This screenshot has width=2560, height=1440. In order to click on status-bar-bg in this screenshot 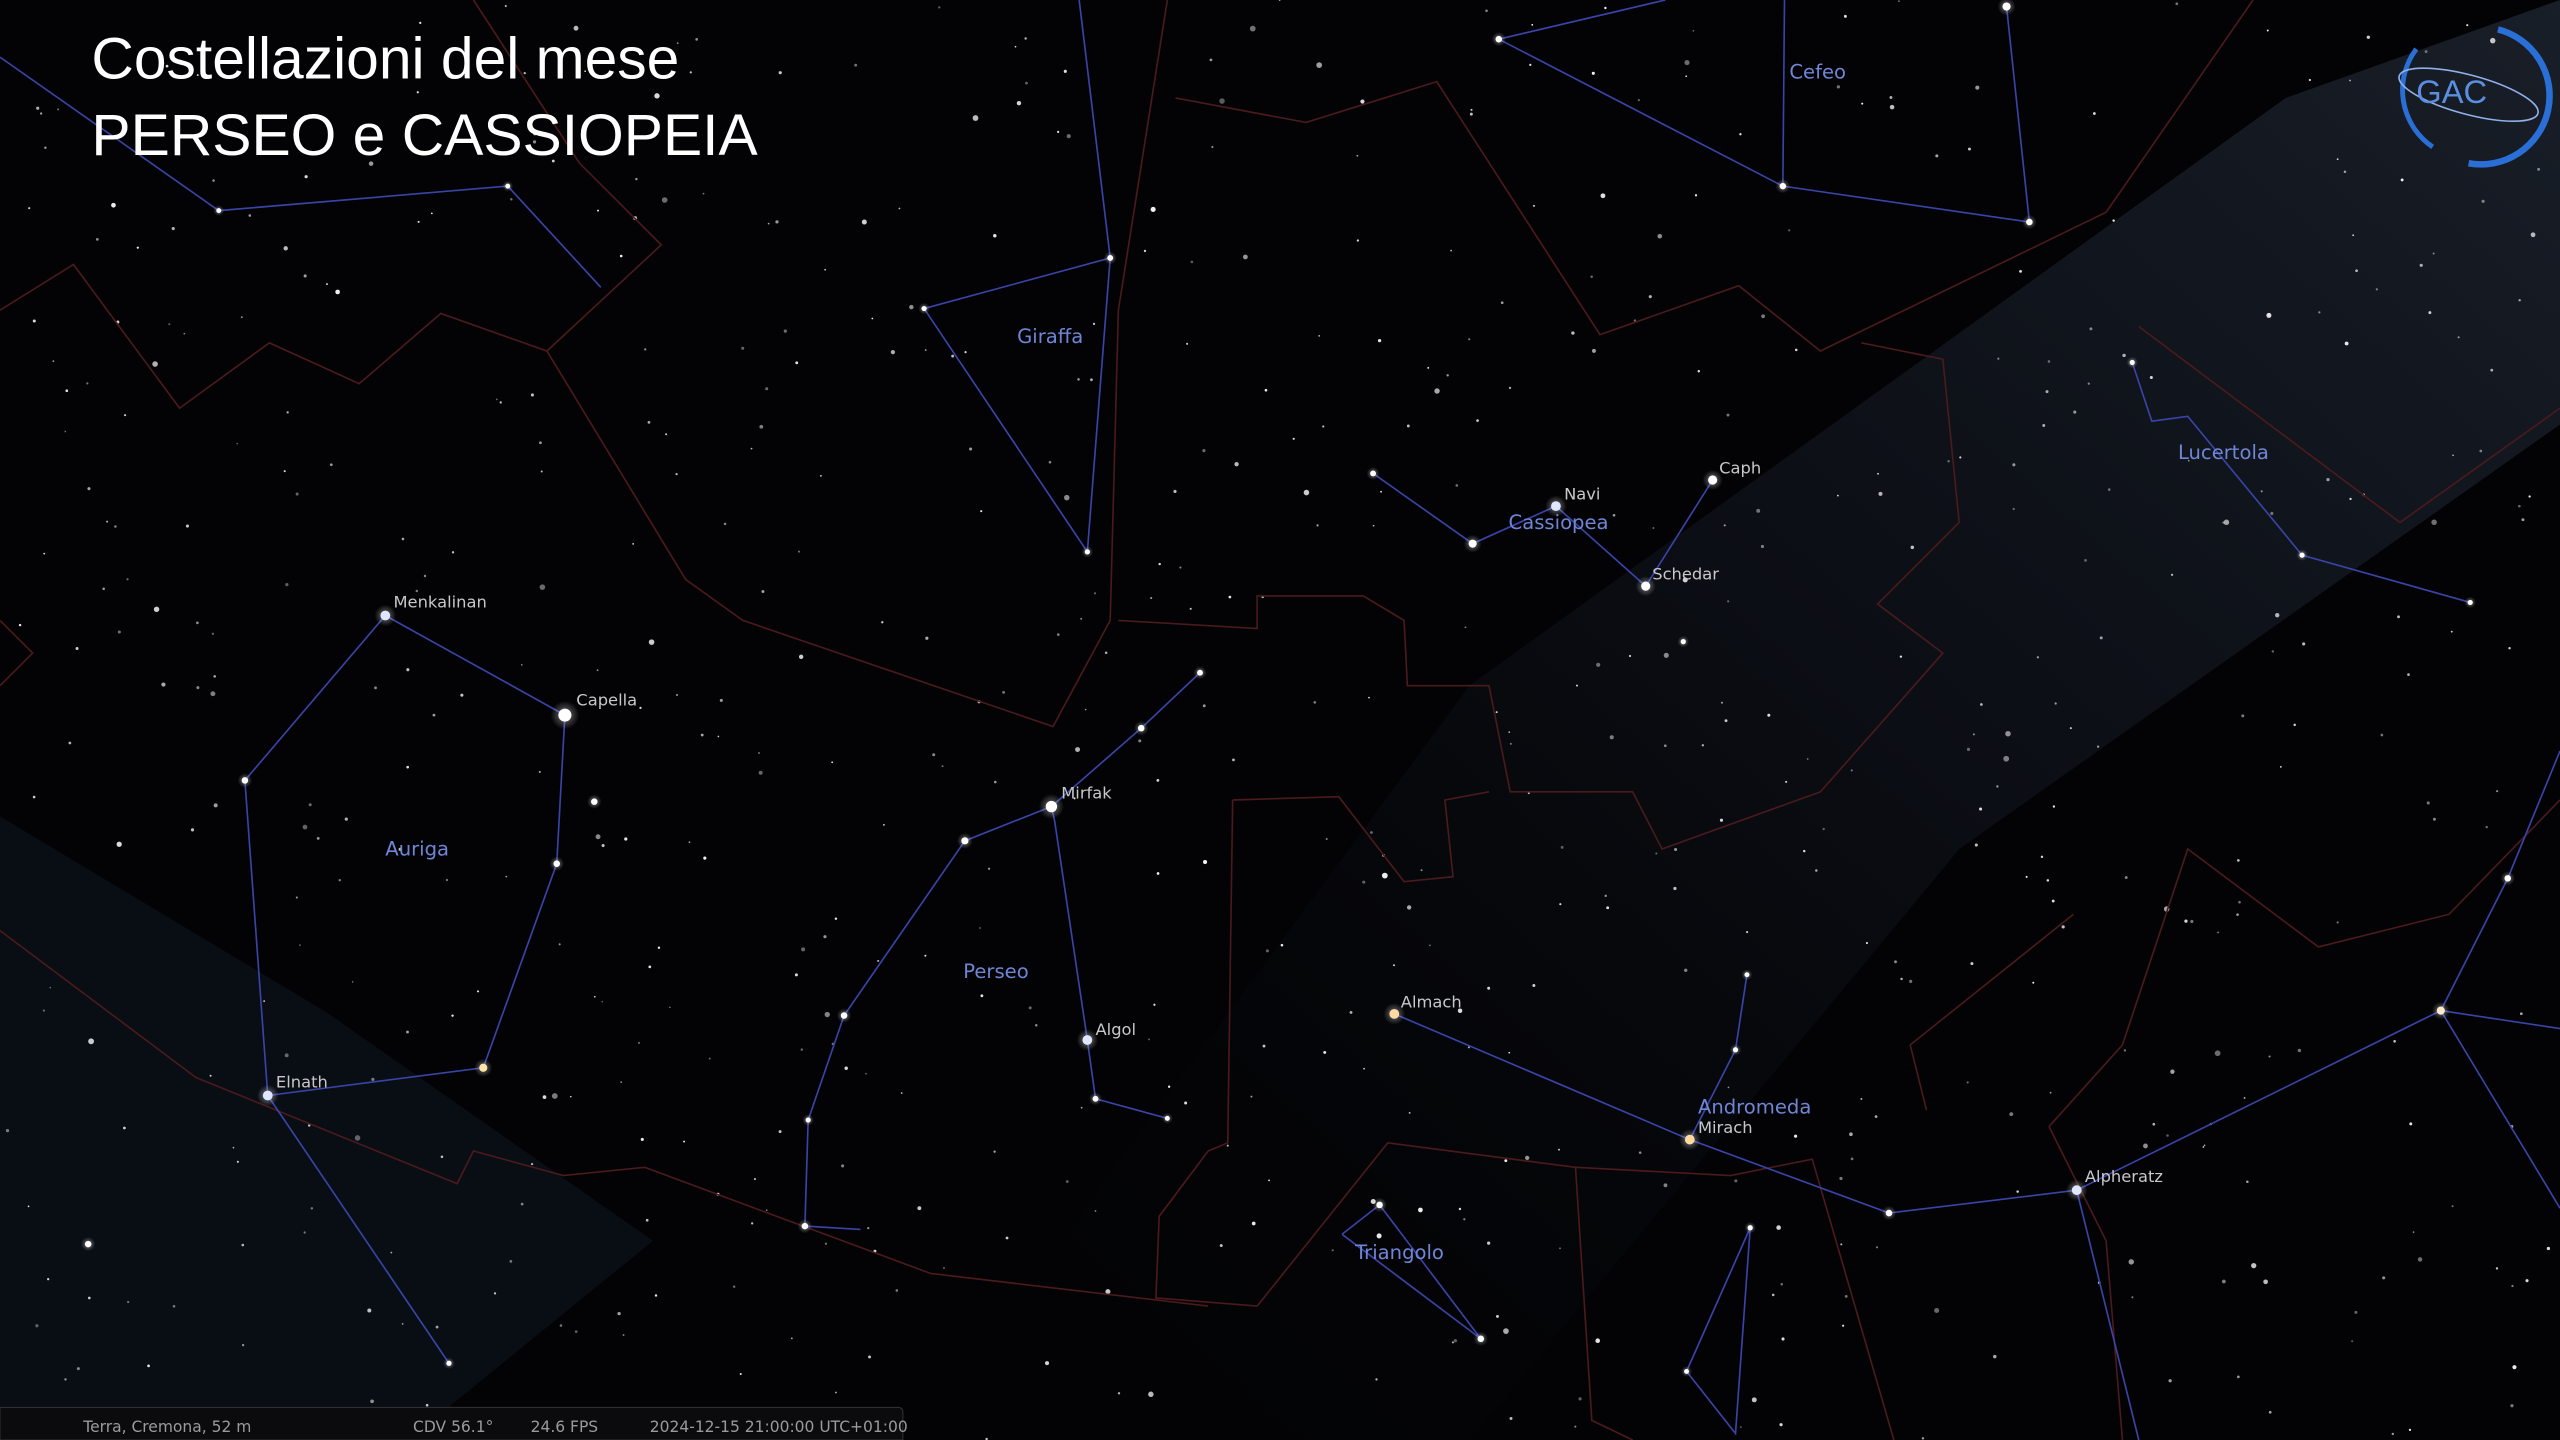, I will do `click(452, 1423)`.